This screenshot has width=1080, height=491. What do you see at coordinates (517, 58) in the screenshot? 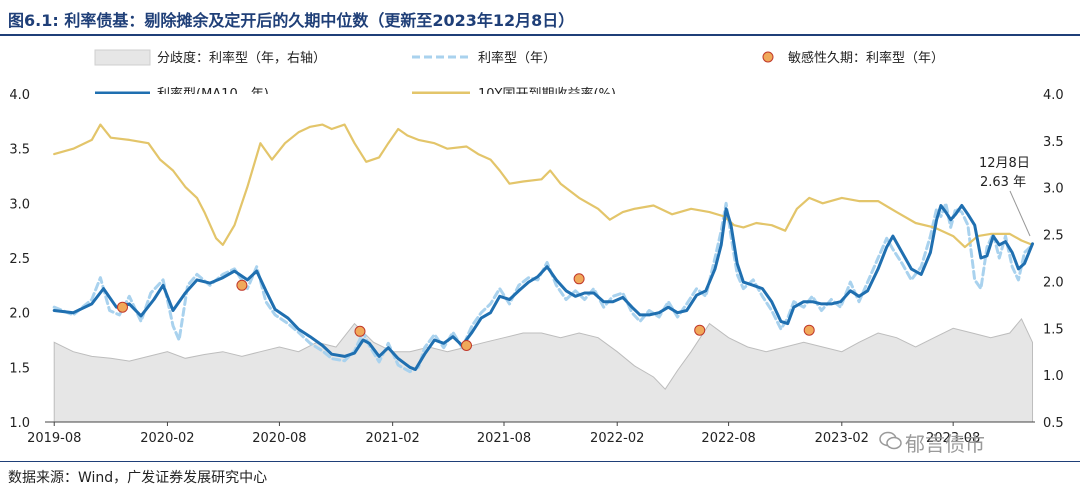
I see `legend-label-weekly: 利率型（年）` at bounding box center [517, 58].